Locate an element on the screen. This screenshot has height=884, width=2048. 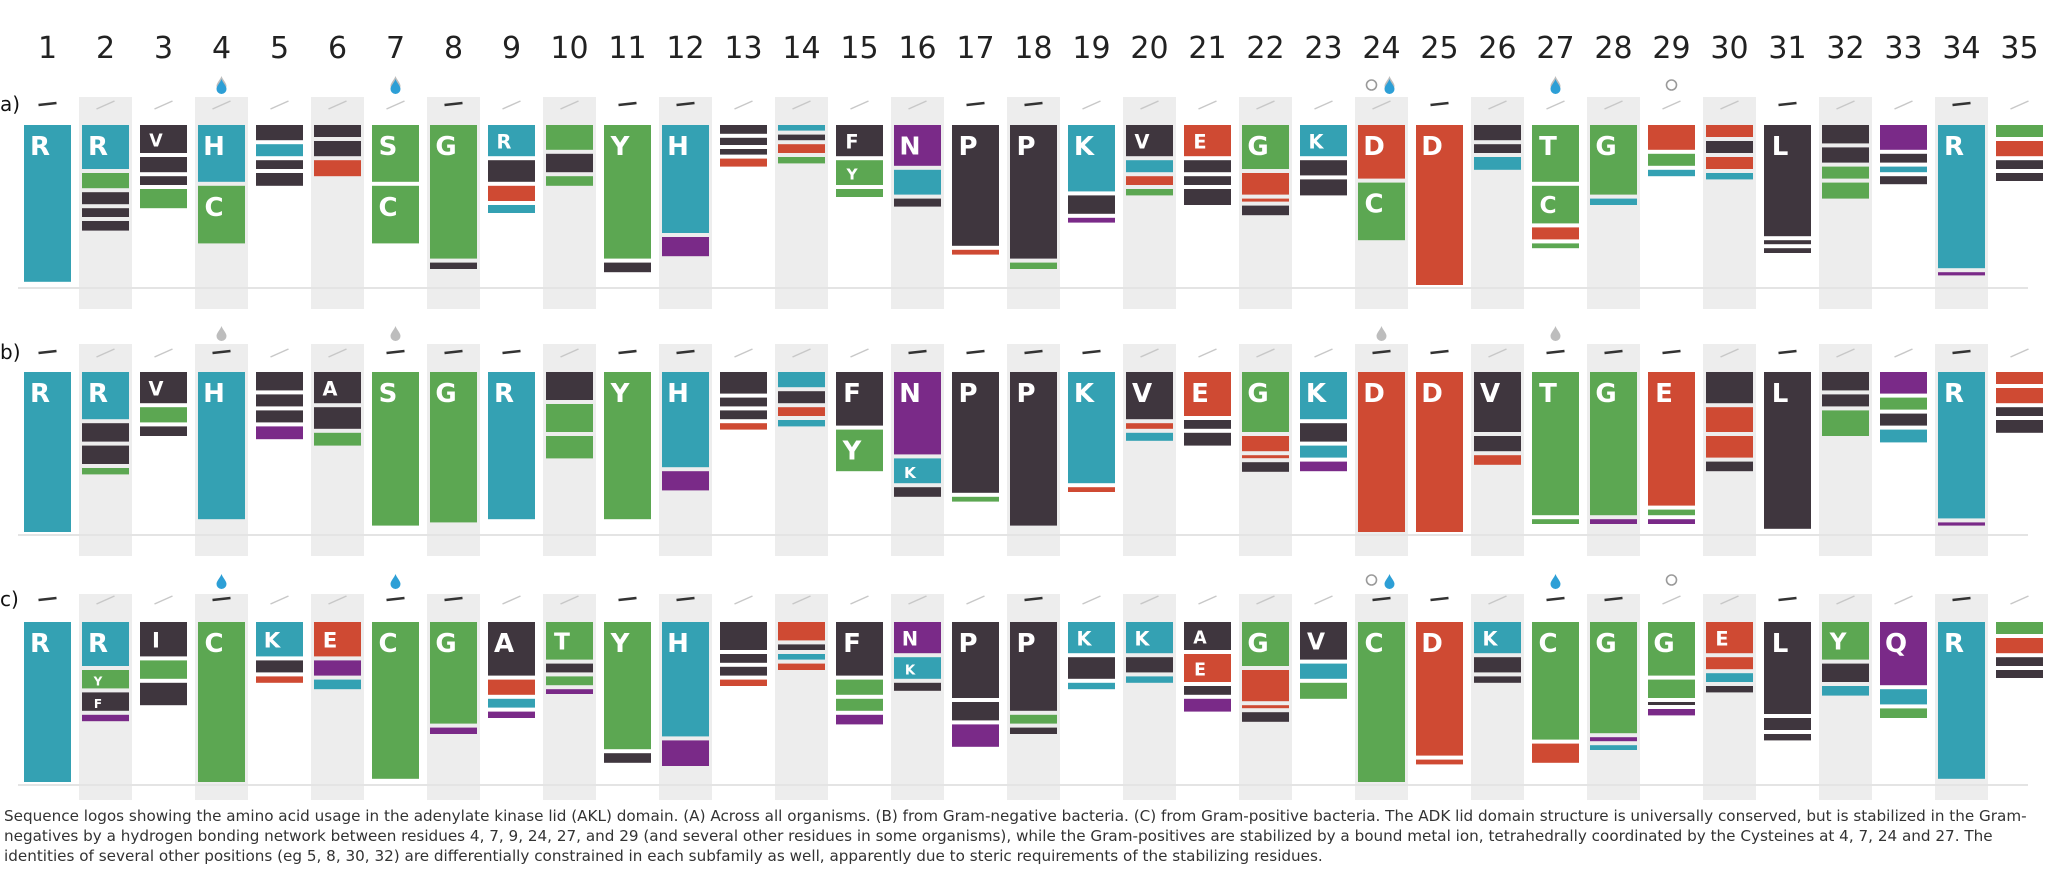
residue-letter-I: I is located at coordinates (156, 640).